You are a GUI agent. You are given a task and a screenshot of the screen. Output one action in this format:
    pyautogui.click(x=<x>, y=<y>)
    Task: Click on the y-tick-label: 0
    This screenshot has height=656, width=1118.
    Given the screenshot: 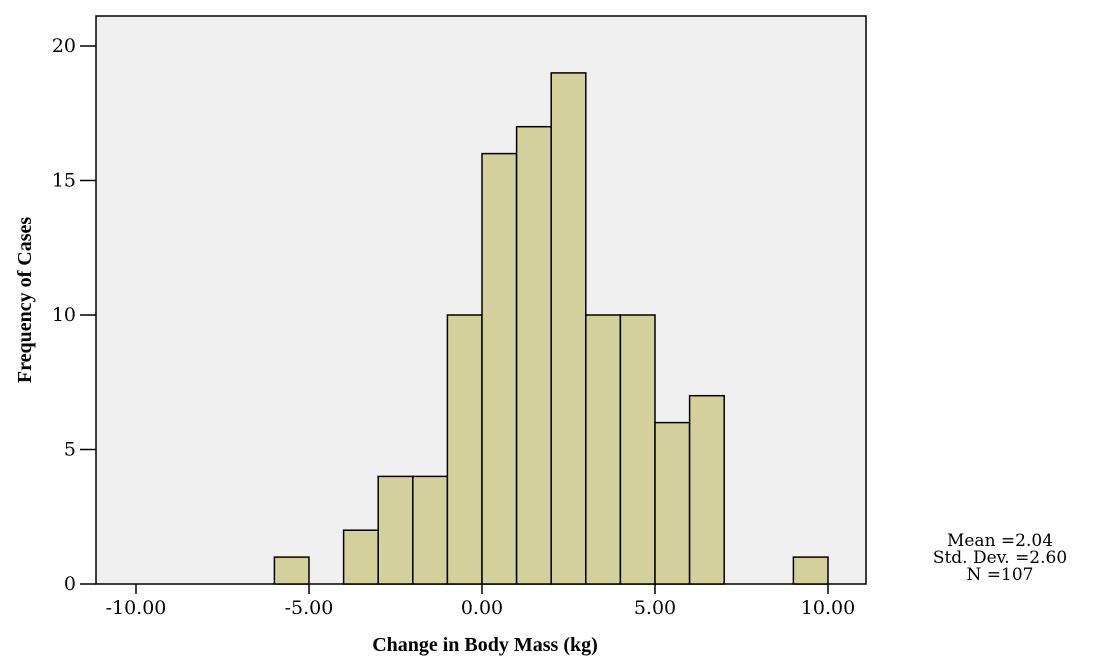 What is the action you would take?
    pyautogui.click(x=70, y=584)
    